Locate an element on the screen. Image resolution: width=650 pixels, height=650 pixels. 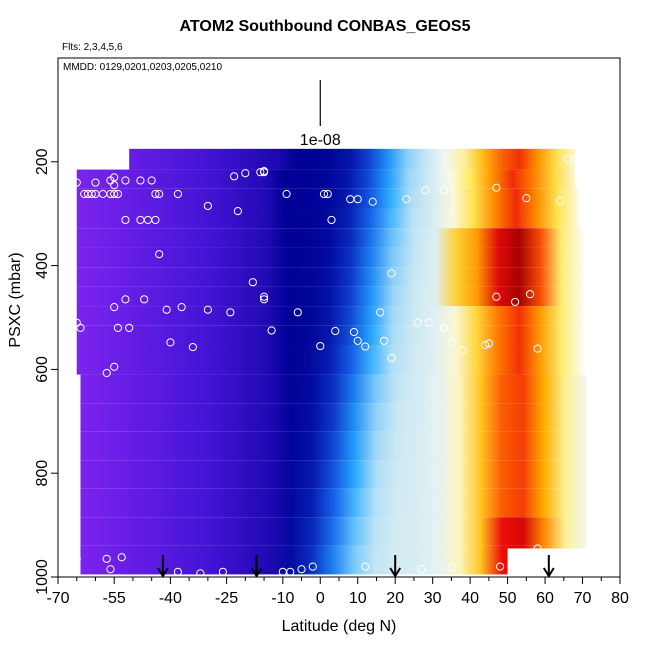
y-axis: 200 400 600 800 1000 is located at coordinates (46, 371).